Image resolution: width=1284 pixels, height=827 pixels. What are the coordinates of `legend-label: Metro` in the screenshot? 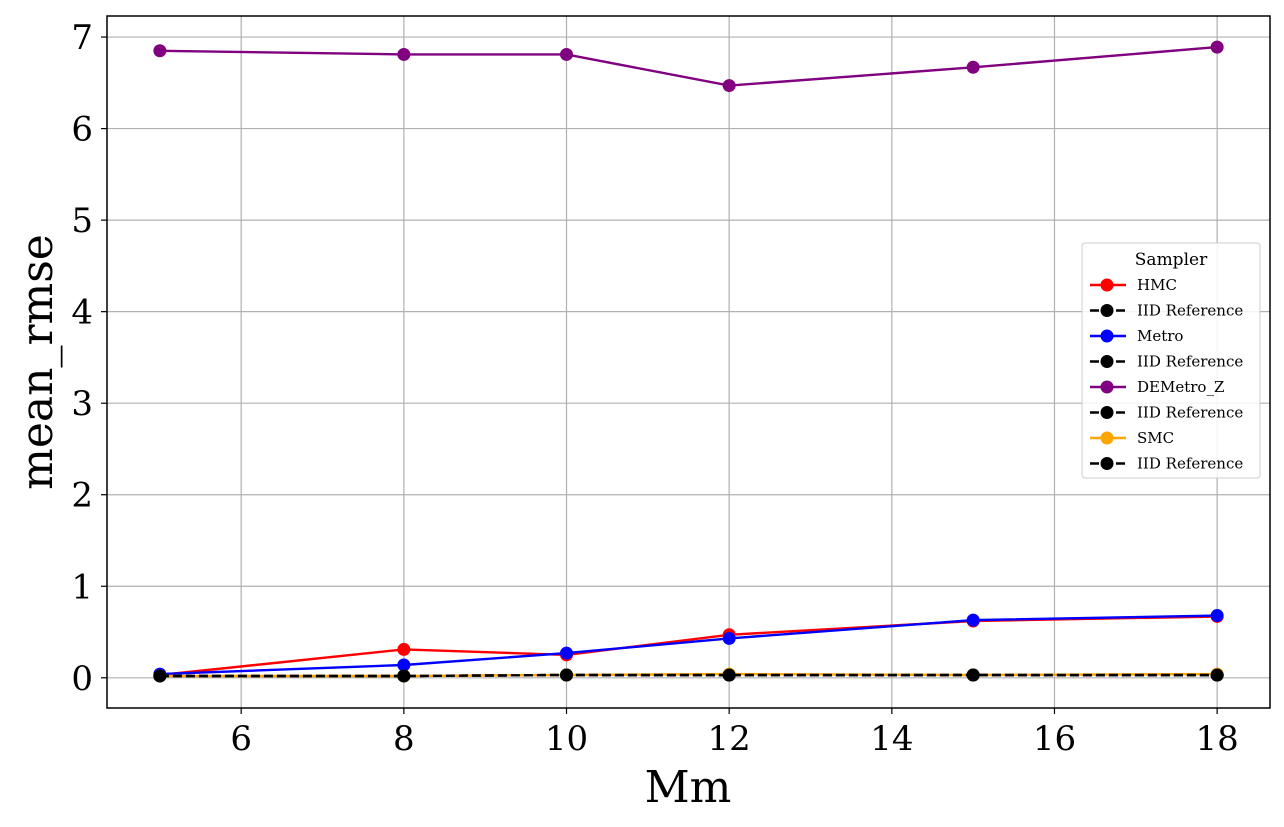 It's located at (1160, 336).